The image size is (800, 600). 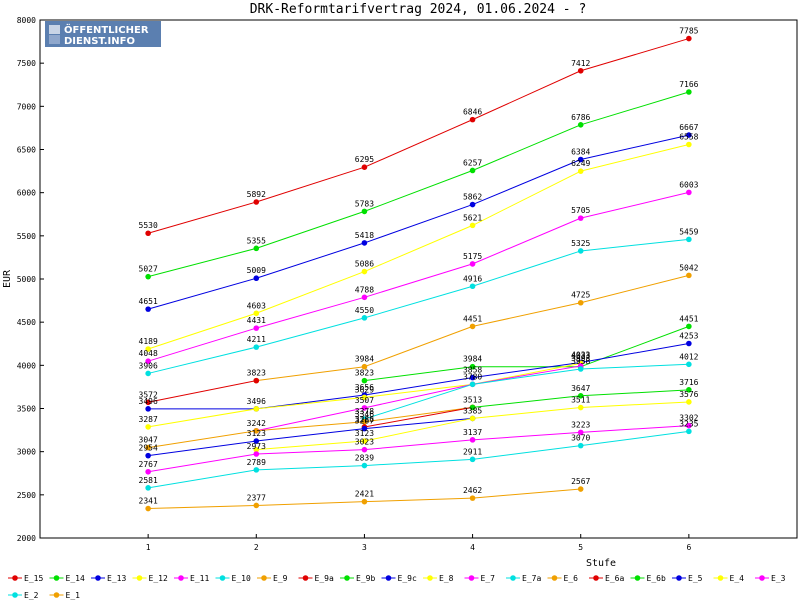 What do you see at coordinates (472, 384) in the screenshot?
I see `point-e-7a` at bounding box center [472, 384].